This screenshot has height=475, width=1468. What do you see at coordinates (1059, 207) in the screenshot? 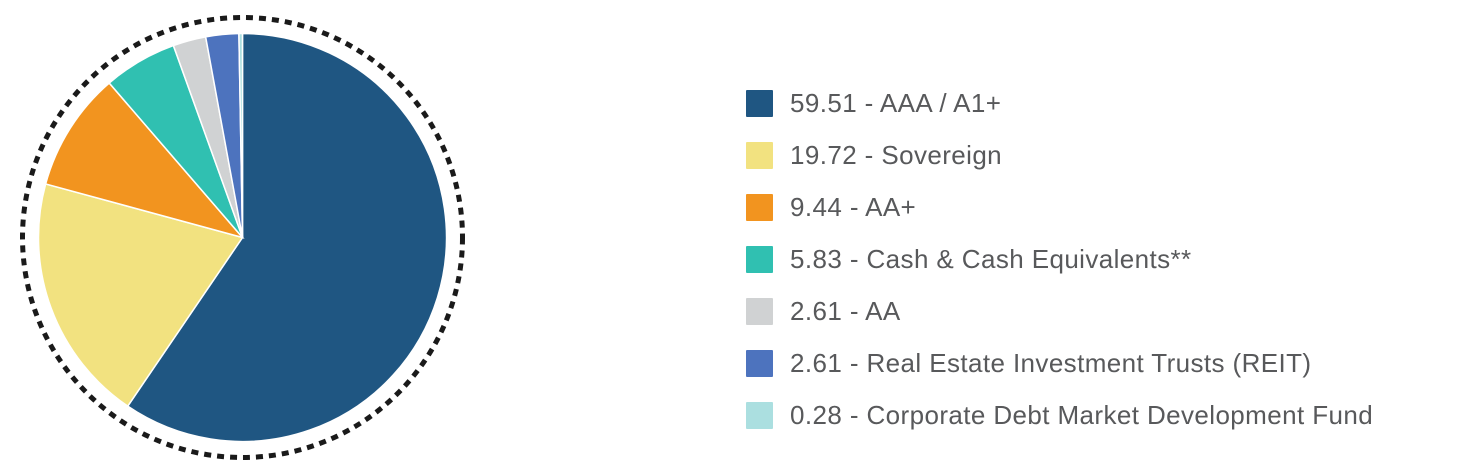
I see `legend-item: 9.44 - AA+` at bounding box center [1059, 207].